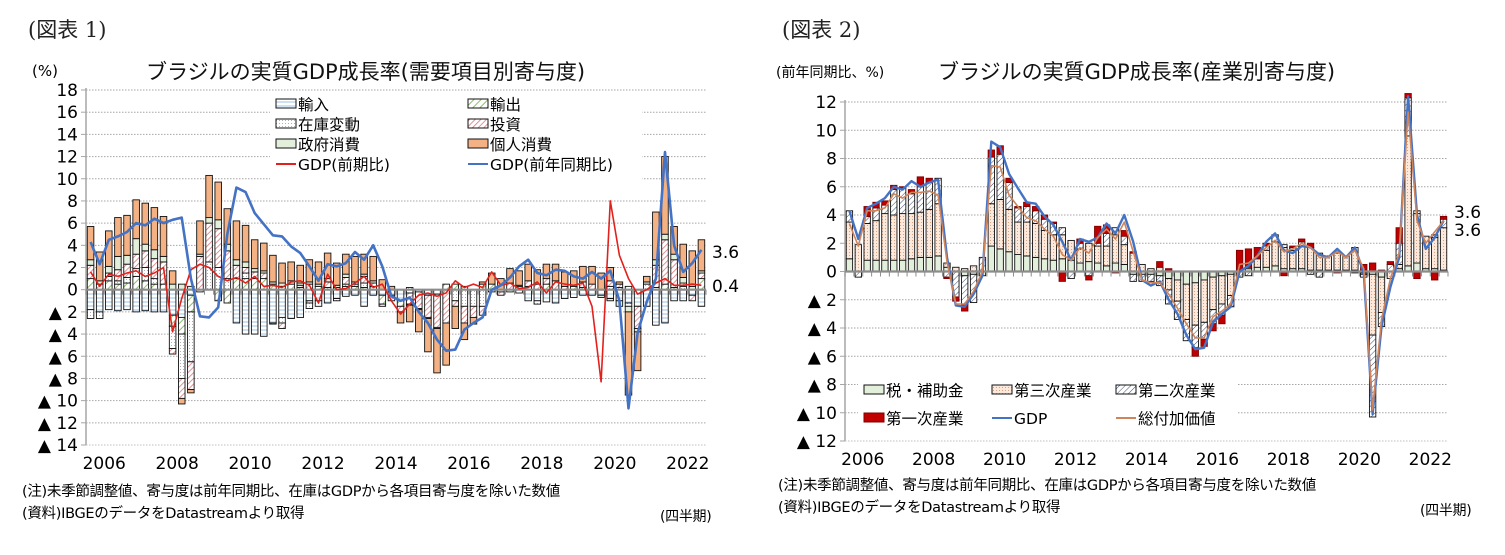  What do you see at coordinates (67, 30) in the screenshot?
I see `figure-1-label: (図表 1)` at bounding box center [67, 30].